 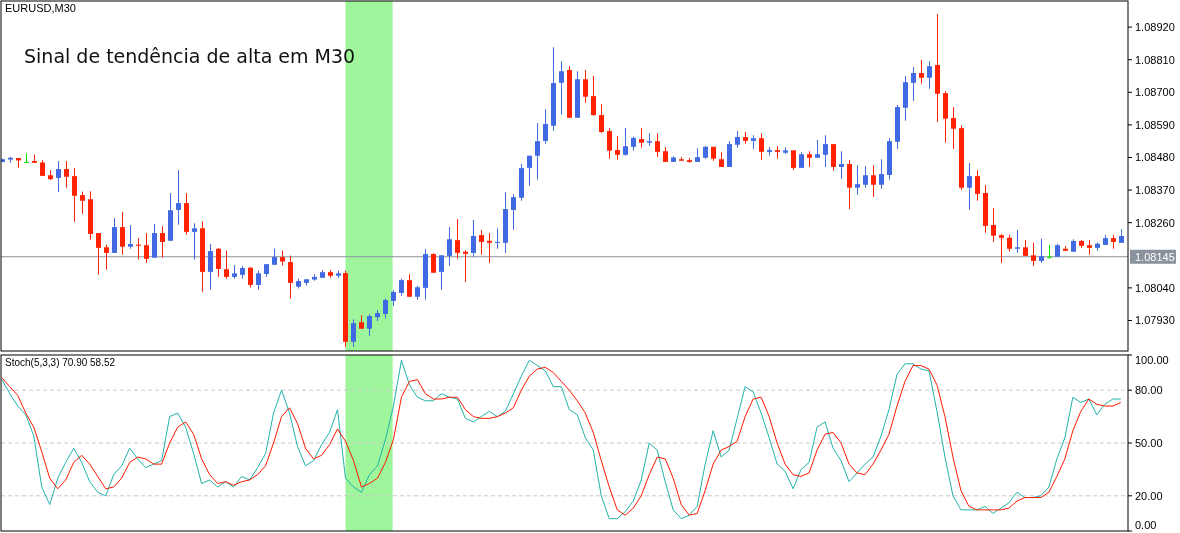 What do you see at coordinates (1152, 359) in the screenshot?
I see `y-tick-label: 100.00` at bounding box center [1152, 359].